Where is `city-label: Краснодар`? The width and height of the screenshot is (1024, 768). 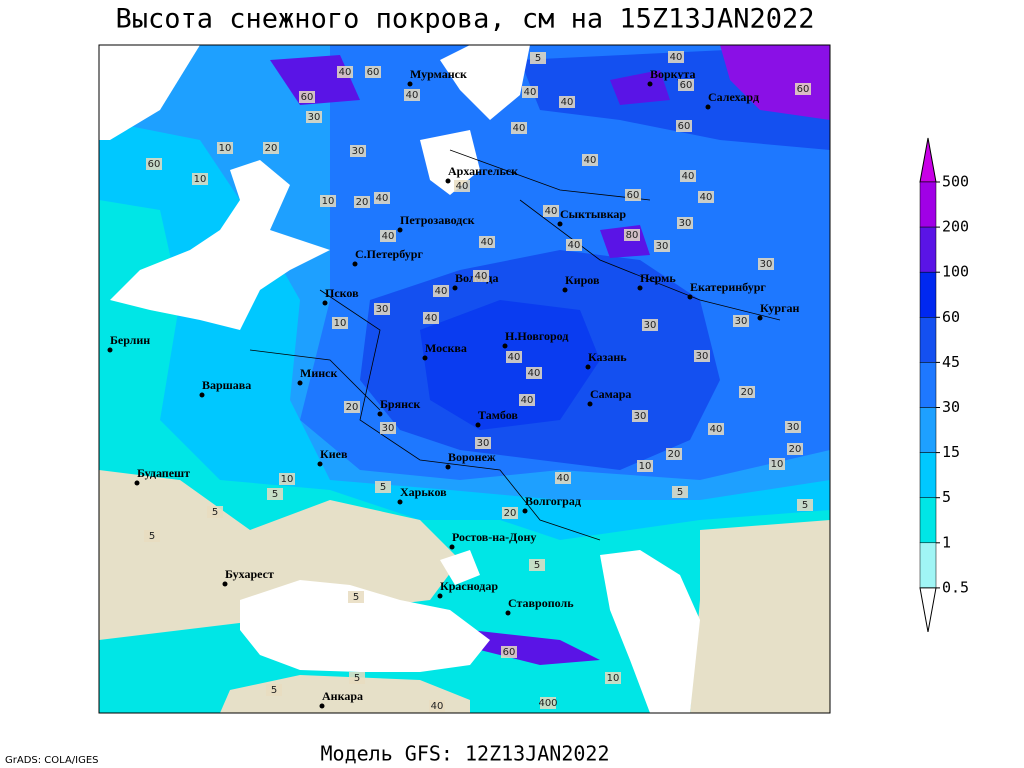 city-label: Краснодар is located at coordinates (469, 586).